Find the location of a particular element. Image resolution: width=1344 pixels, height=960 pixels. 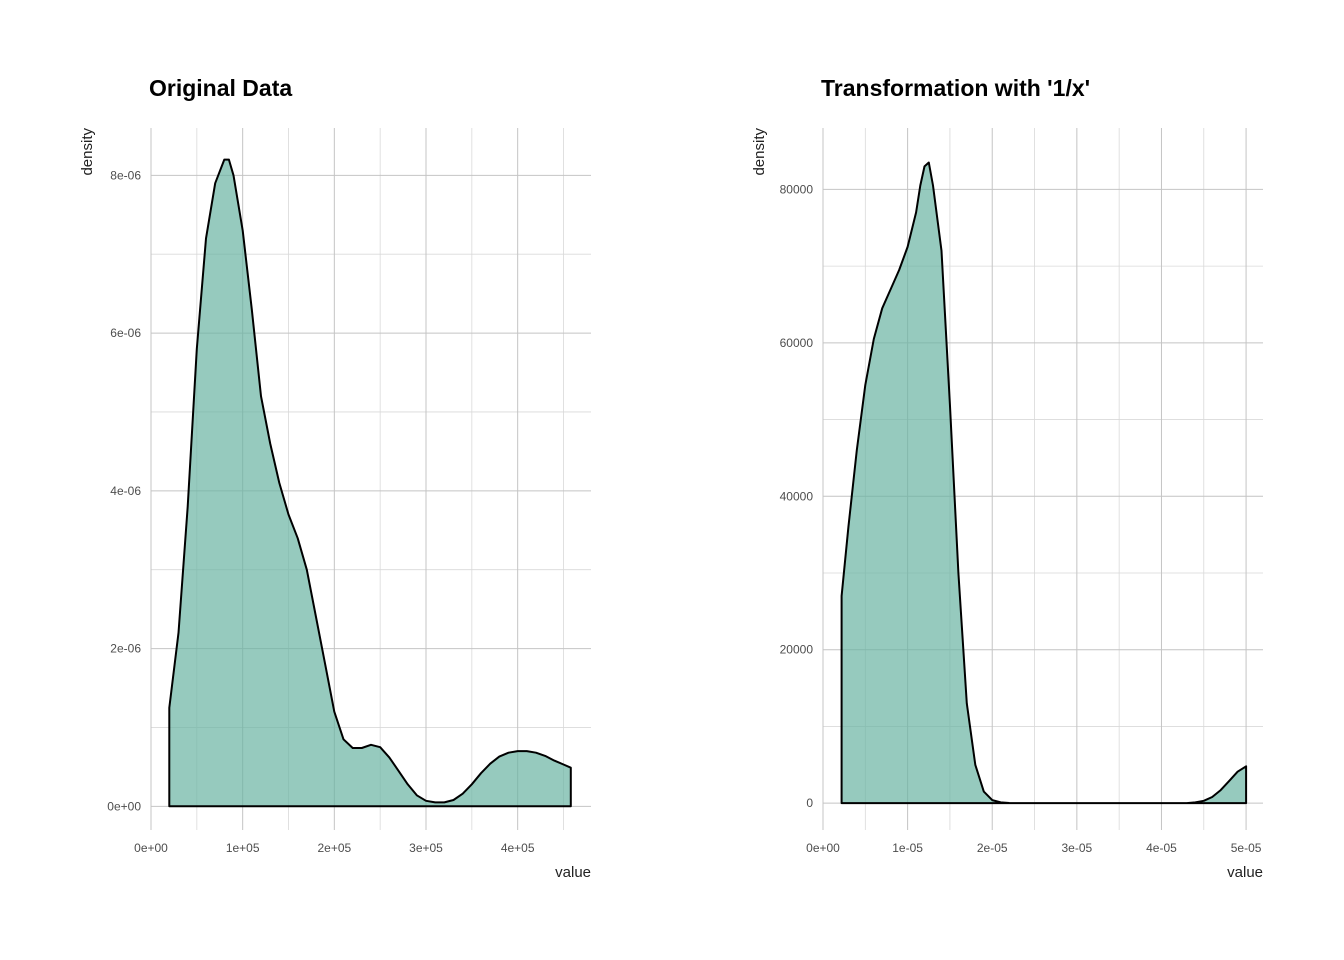

x-tick-label: 2e-05 is located at coordinates (992, 848).